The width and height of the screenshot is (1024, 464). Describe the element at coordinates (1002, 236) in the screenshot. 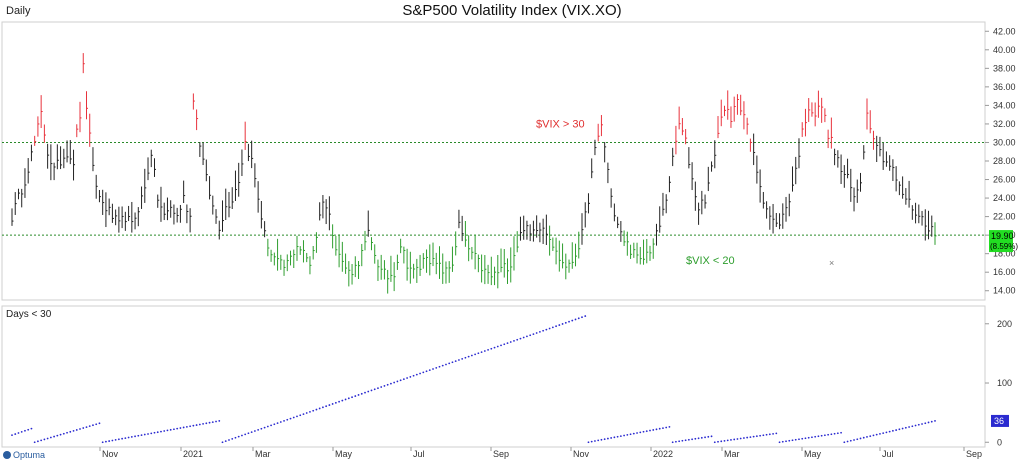

I see `last-value-label: 19.90` at that location.